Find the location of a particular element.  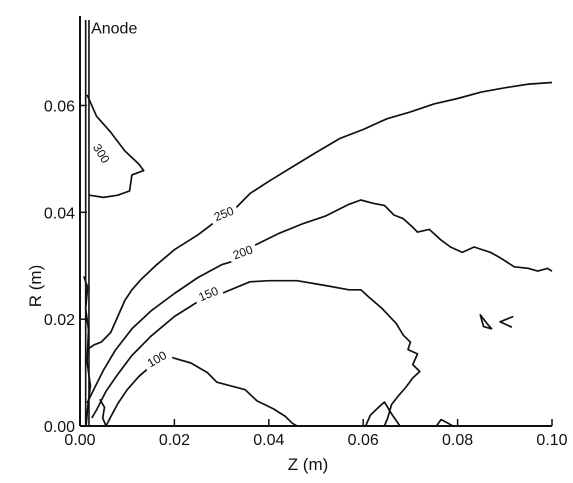

x-tick-label: 0.08 is located at coordinates (457, 440).